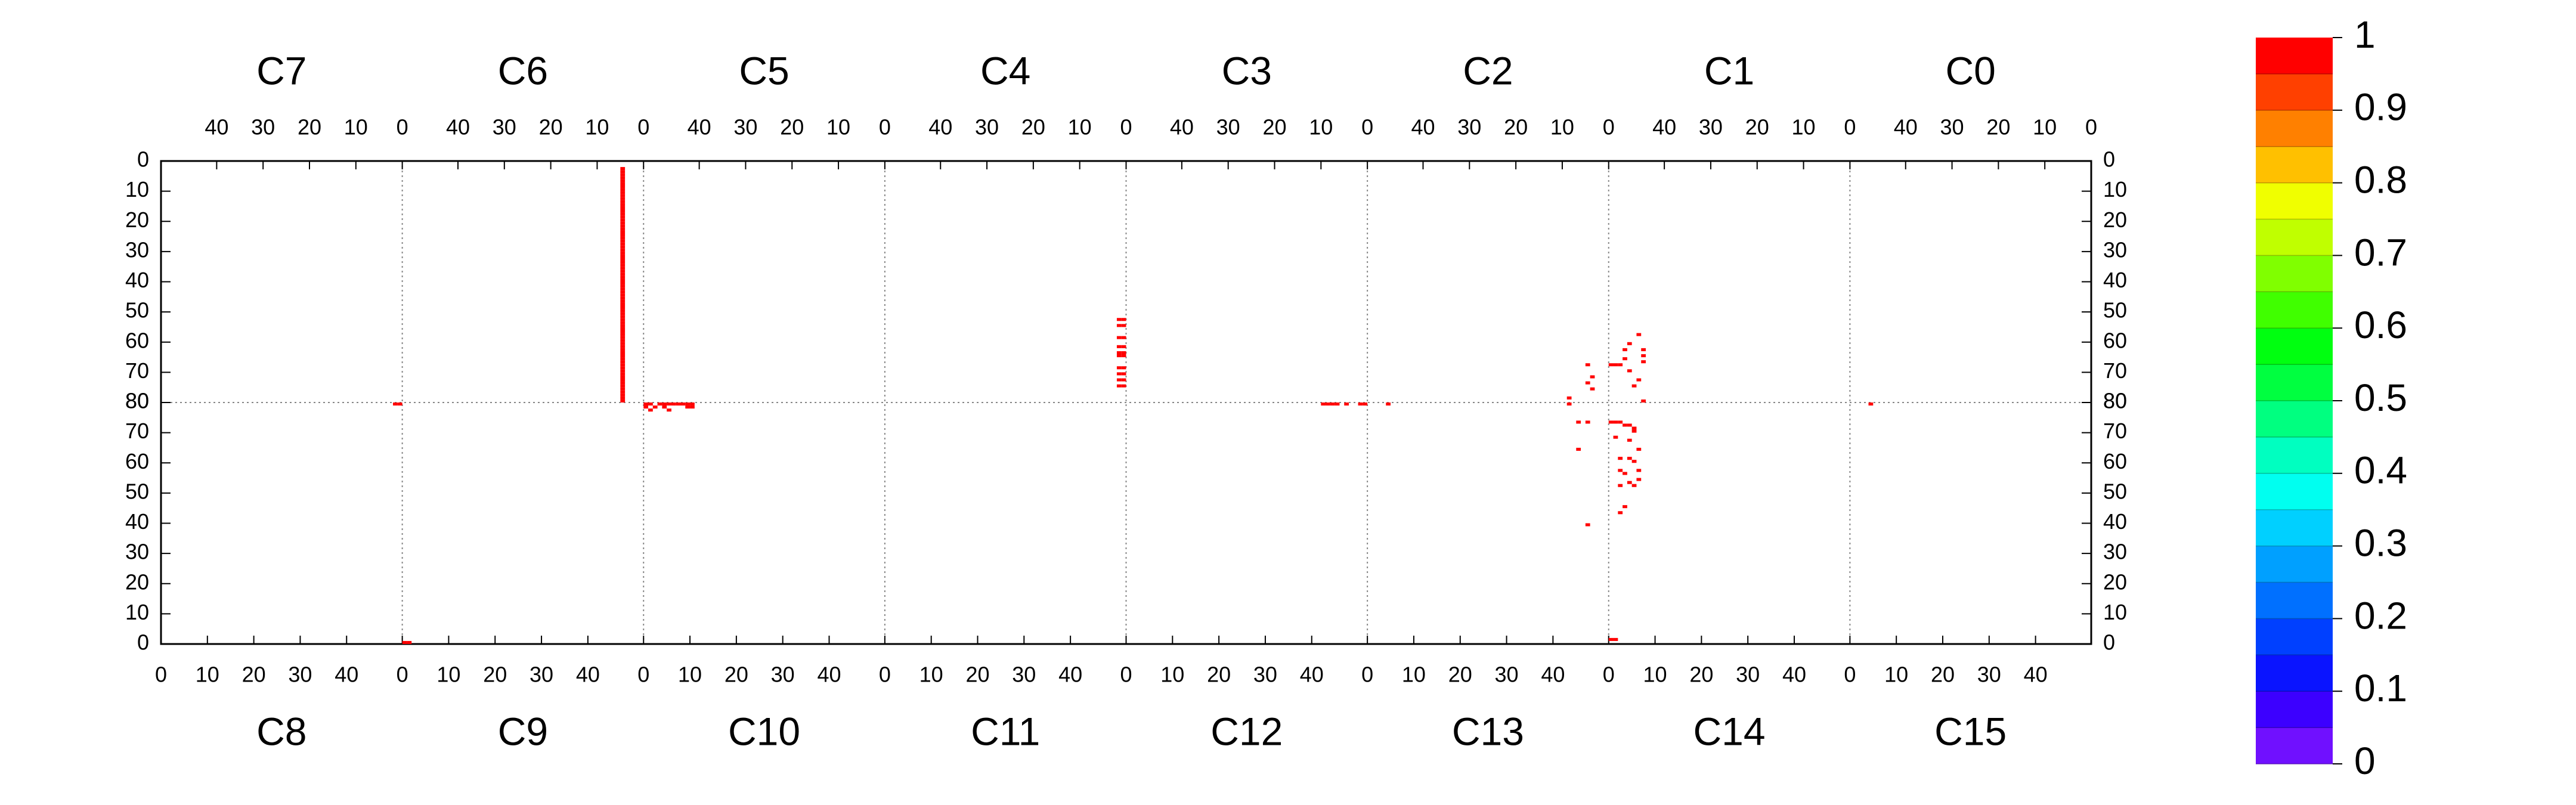 The height and width of the screenshot is (805, 2576). What do you see at coordinates (1729, 70) in the screenshot?
I see `panel-title: C1` at bounding box center [1729, 70].